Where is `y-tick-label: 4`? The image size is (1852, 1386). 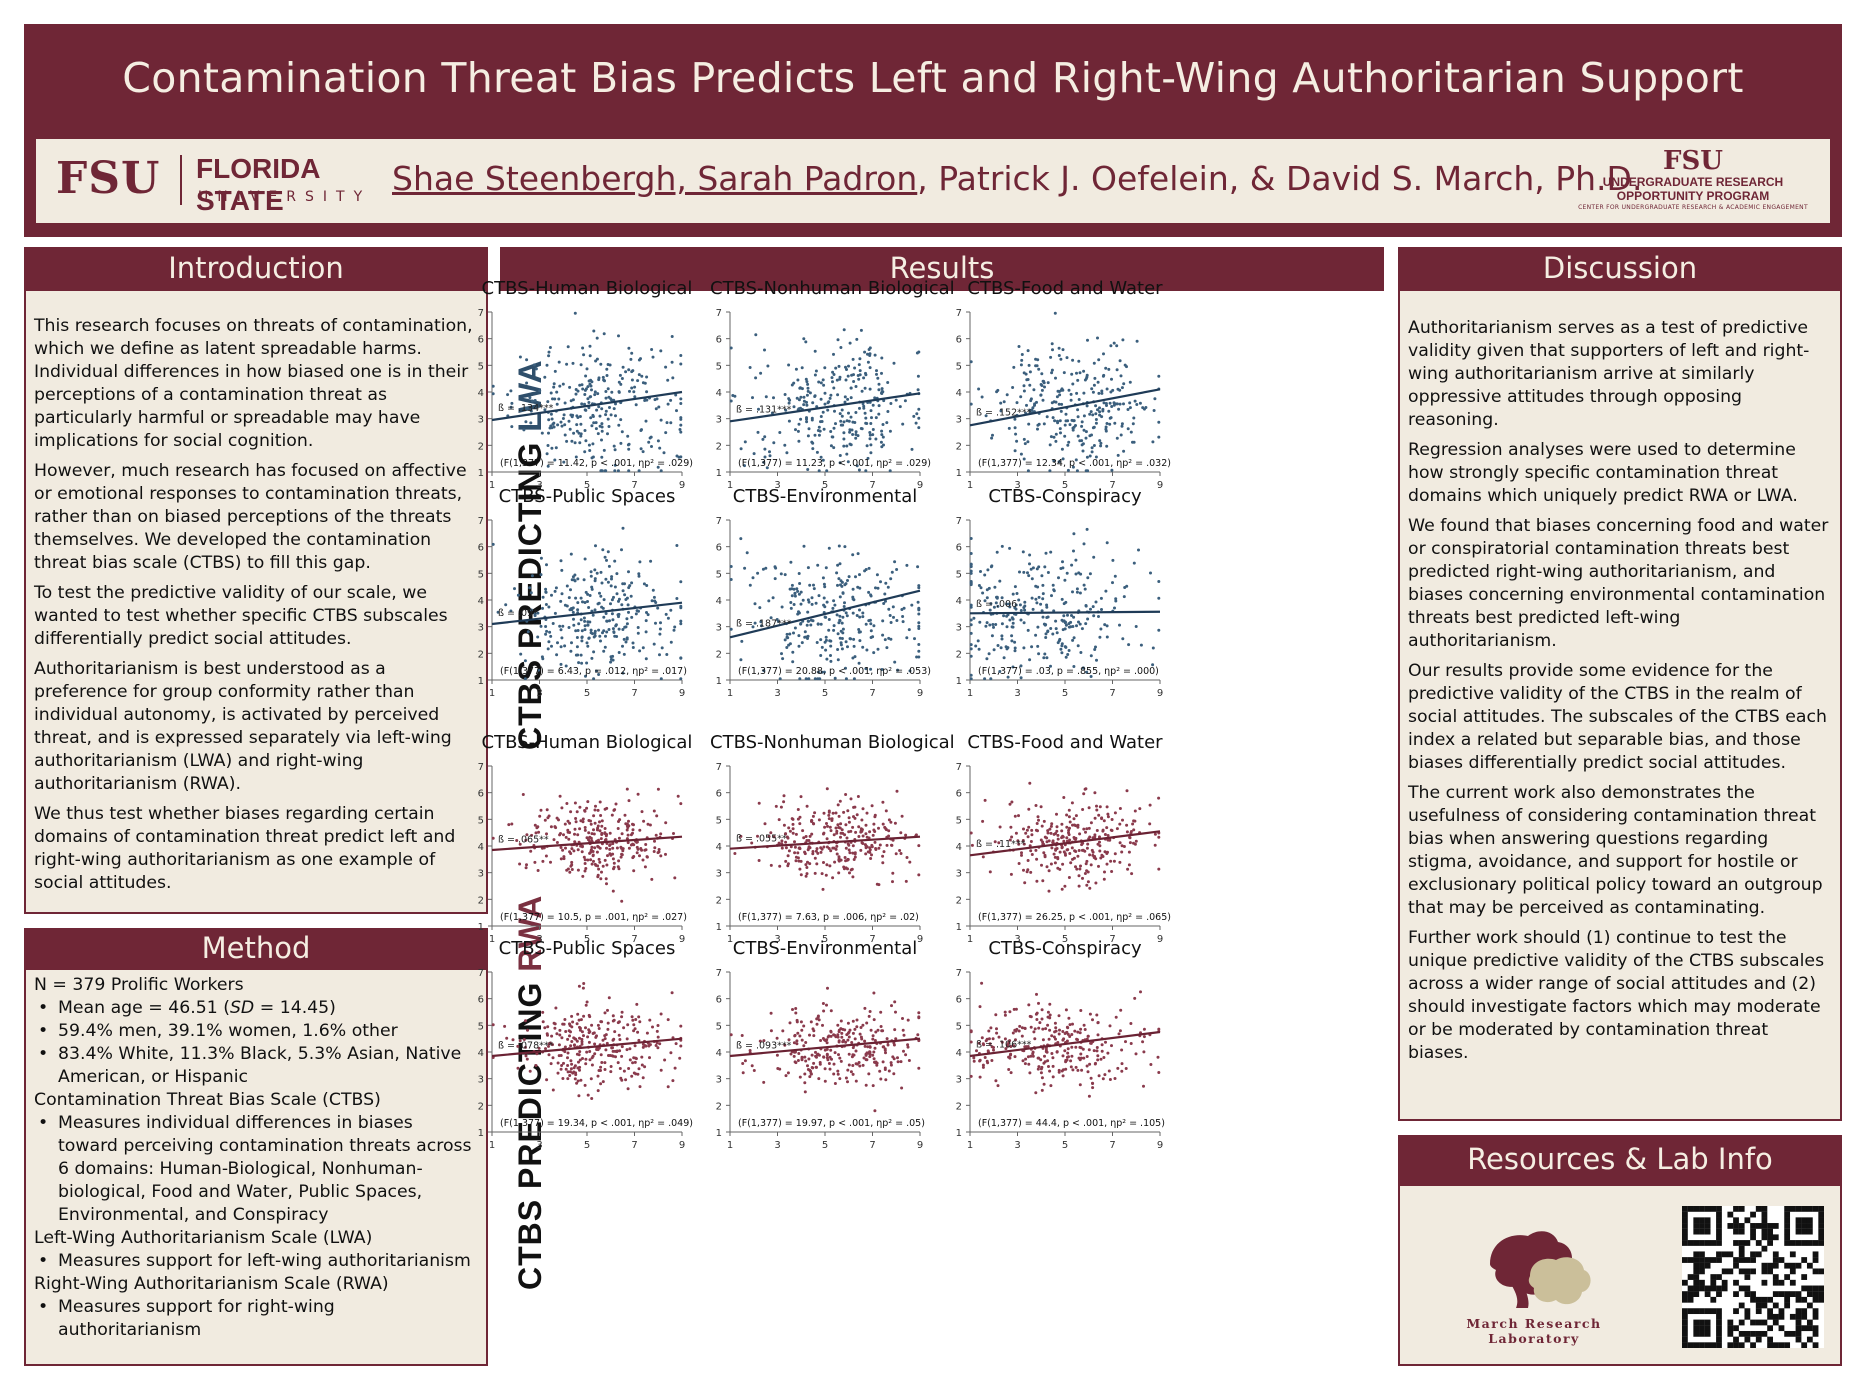 y-tick-label: 4 is located at coordinates (481, 393).